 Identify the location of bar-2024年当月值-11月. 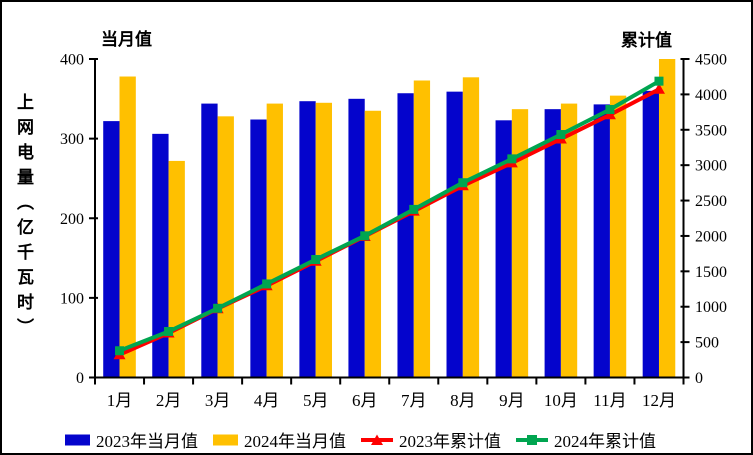
(618, 236).